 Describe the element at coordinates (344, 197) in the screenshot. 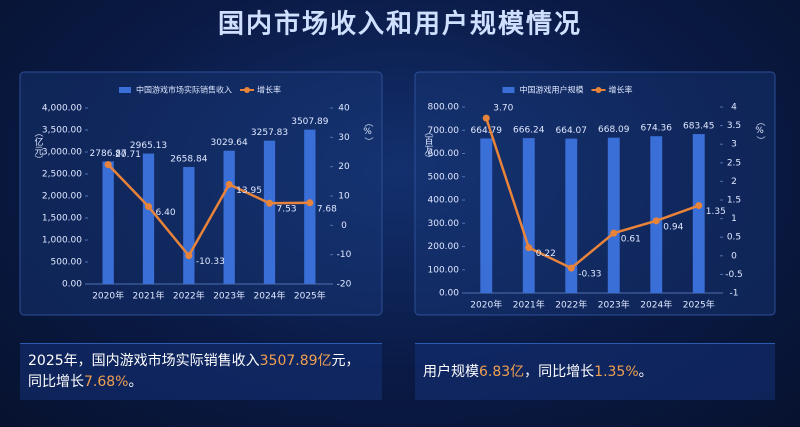

I see `y2-tick-label: 10` at that location.